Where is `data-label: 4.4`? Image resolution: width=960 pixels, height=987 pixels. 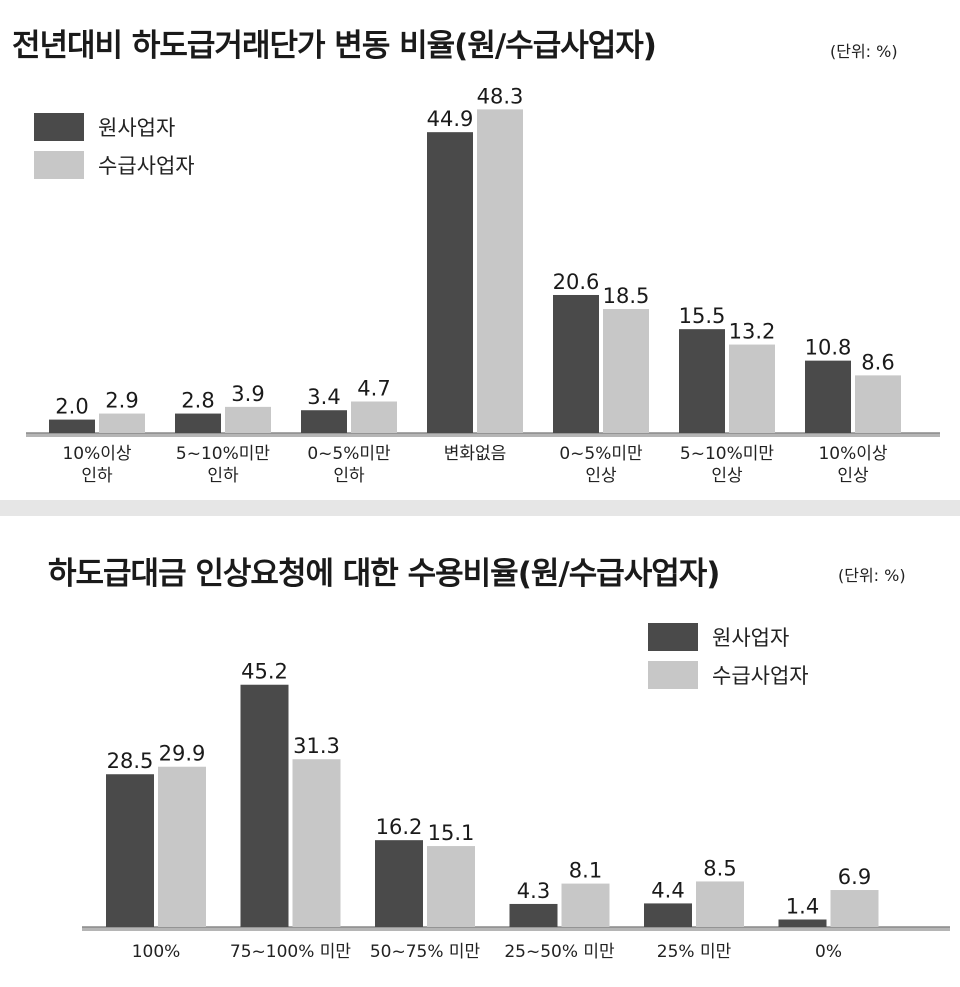 data-label: 4.4 is located at coordinates (667, 890).